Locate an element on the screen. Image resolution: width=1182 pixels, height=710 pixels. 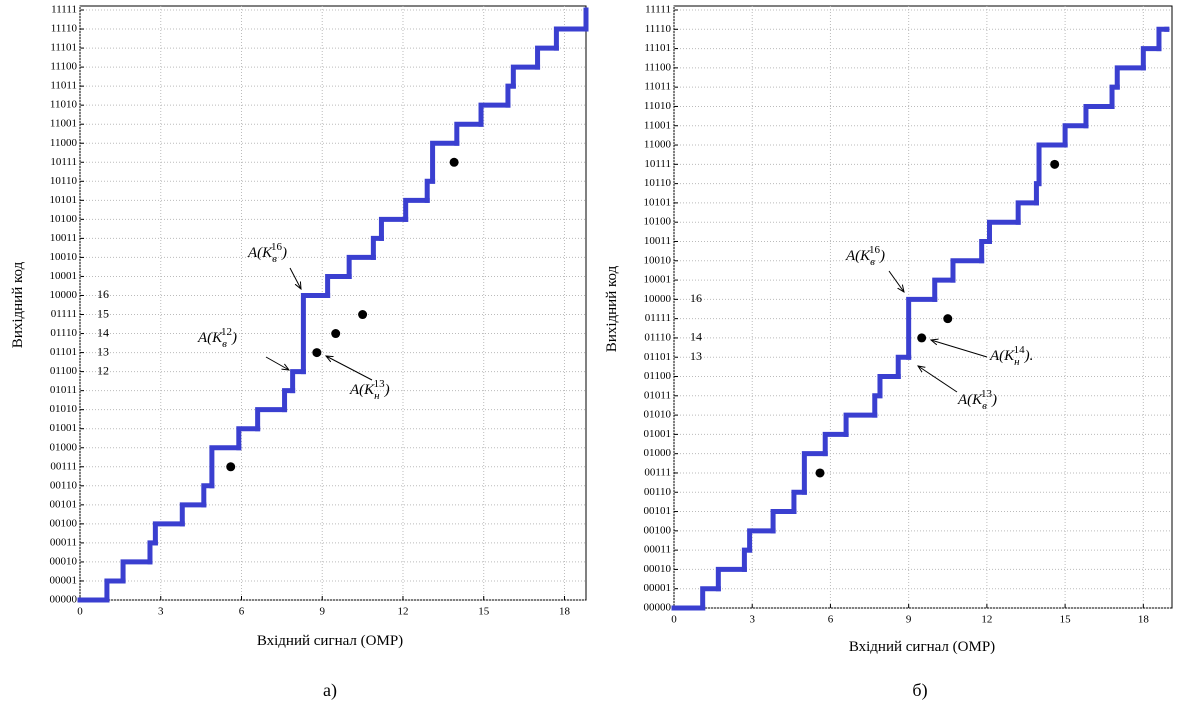
annotation-sub: в is located at coordinates (274, 259).